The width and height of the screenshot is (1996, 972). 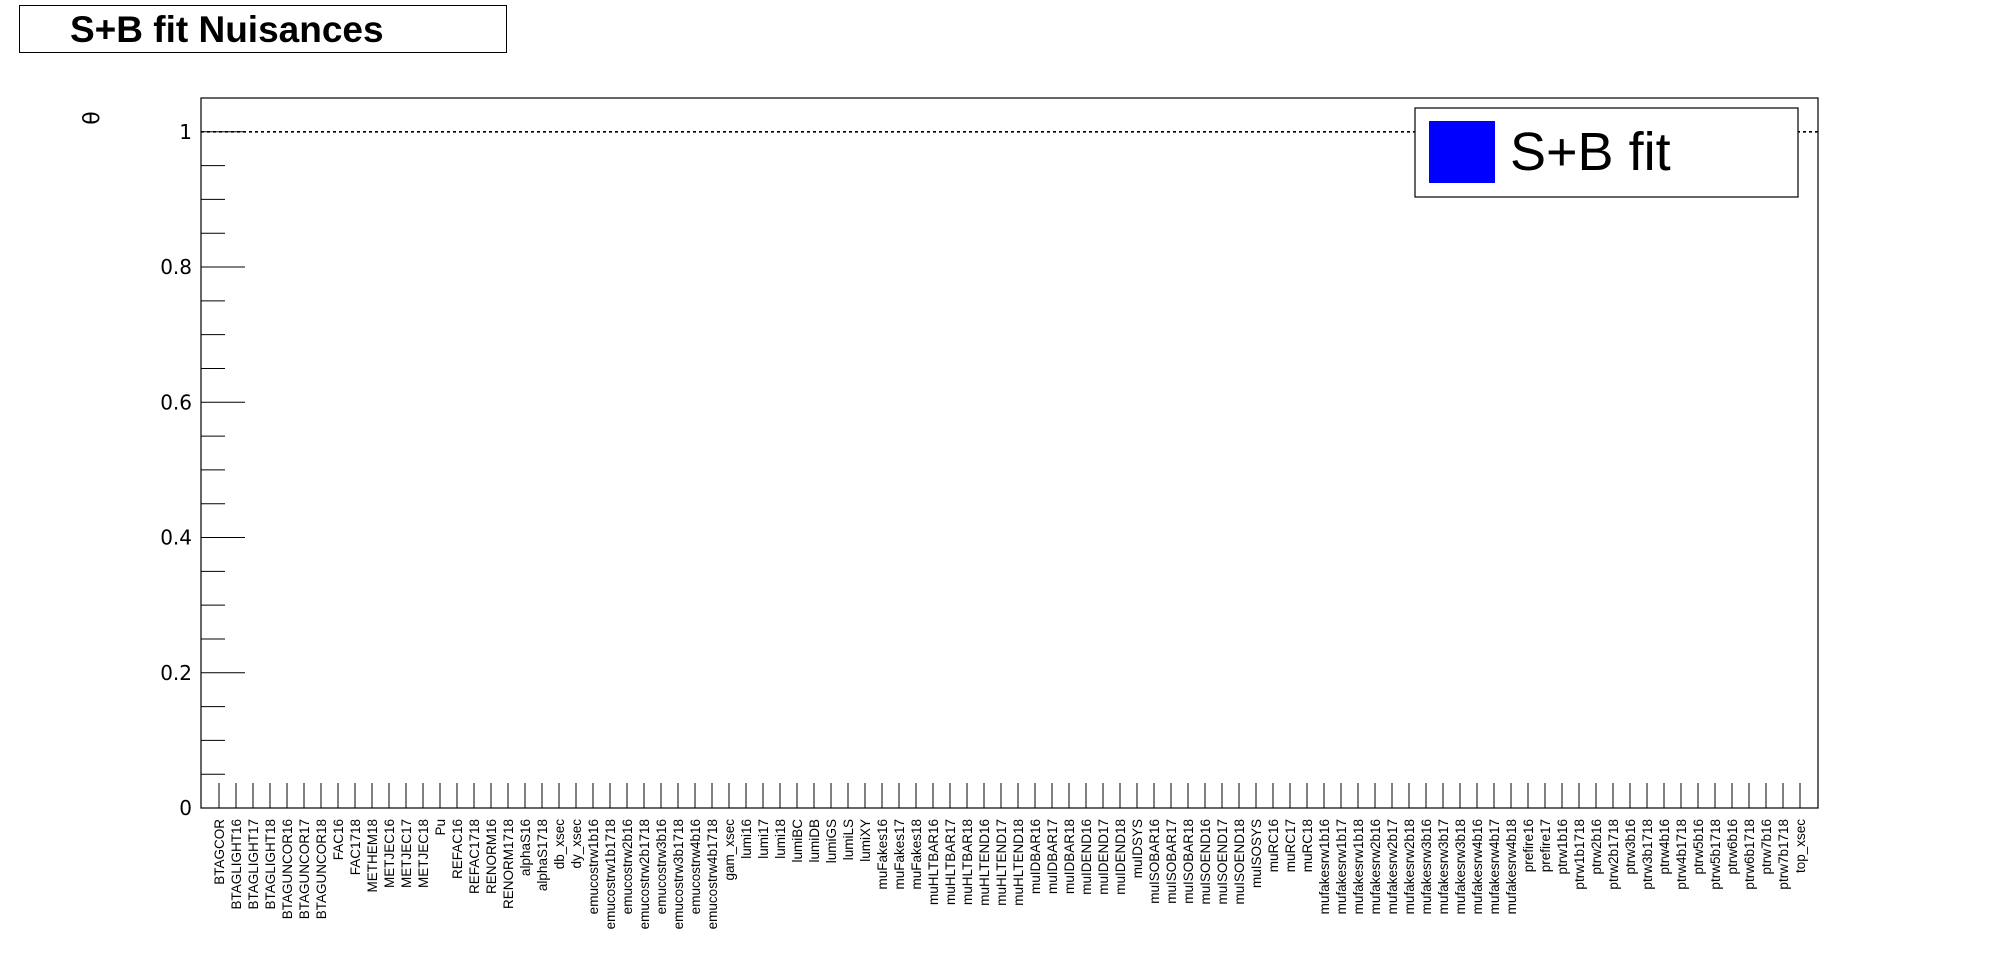 What do you see at coordinates (474, 856) in the screenshot?
I see `x-tick-label: REFAC1718` at bounding box center [474, 856].